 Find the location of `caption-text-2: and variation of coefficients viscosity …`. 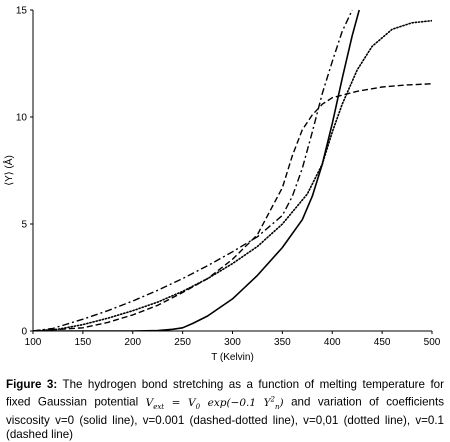

caption-text-2: and variation of coefficients viscosity … is located at coordinates (225, 418).